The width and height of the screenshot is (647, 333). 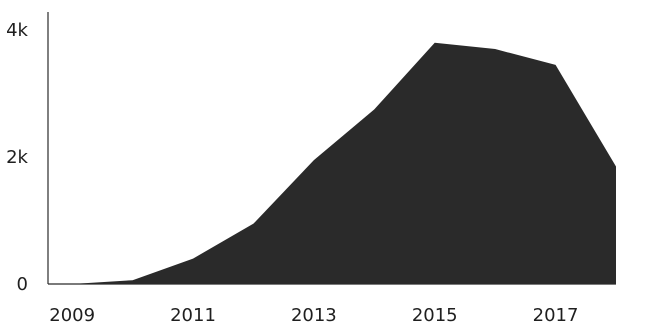 What do you see at coordinates (22, 284) in the screenshot?
I see `y-tick-label: 0` at bounding box center [22, 284].